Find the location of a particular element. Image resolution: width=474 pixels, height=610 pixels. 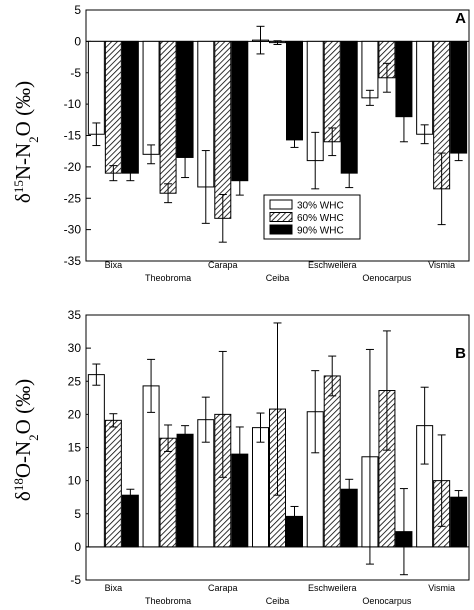

panel-b-category-oenocarpus: Oenocarpus is located at coordinates (387, 601).